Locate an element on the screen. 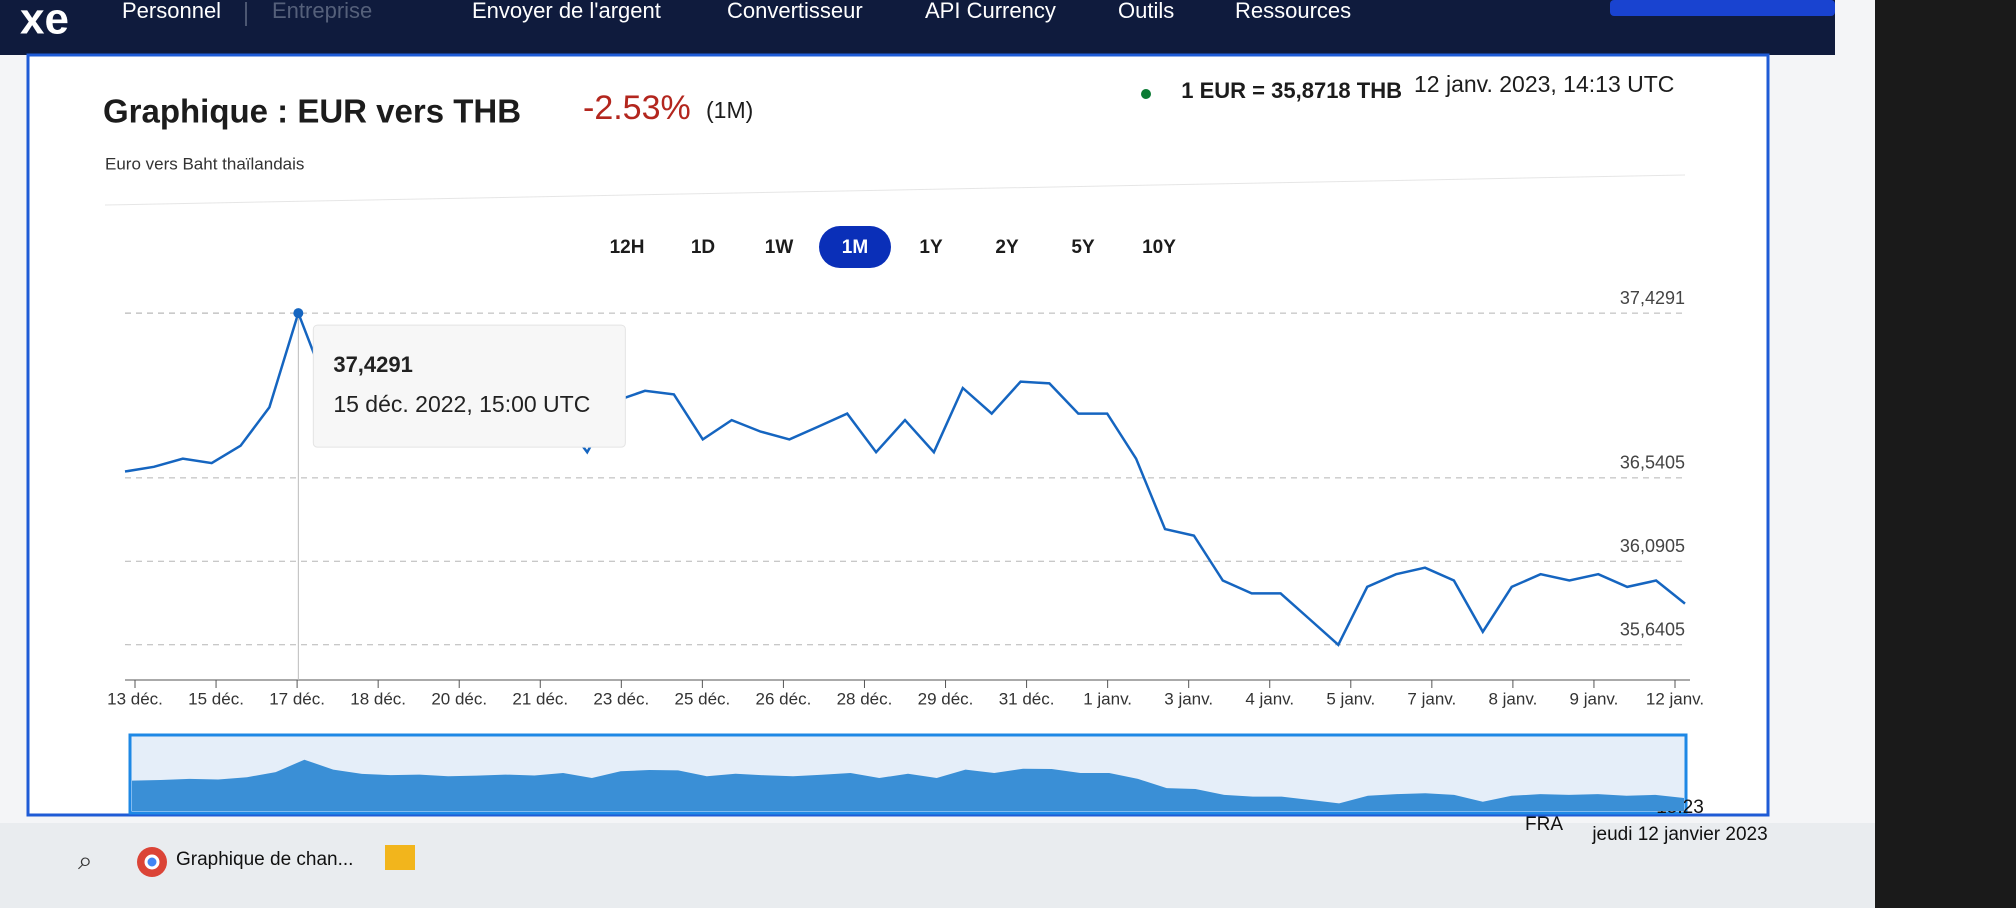 Image resolution: width=2016 pixels, height=908 pixels. range-button: 2Y is located at coordinates (1007, 247).